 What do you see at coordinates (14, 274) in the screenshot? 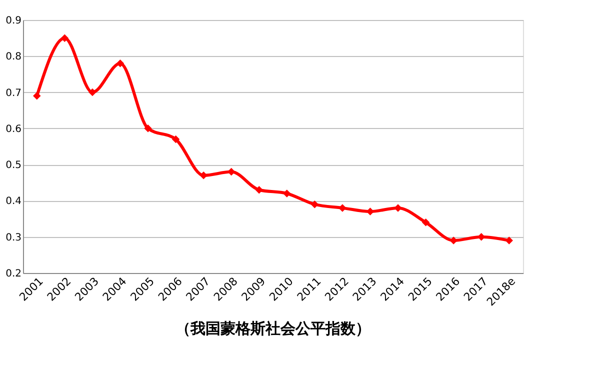
I see `y-tick-label: 0.2` at bounding box center [14, 274].